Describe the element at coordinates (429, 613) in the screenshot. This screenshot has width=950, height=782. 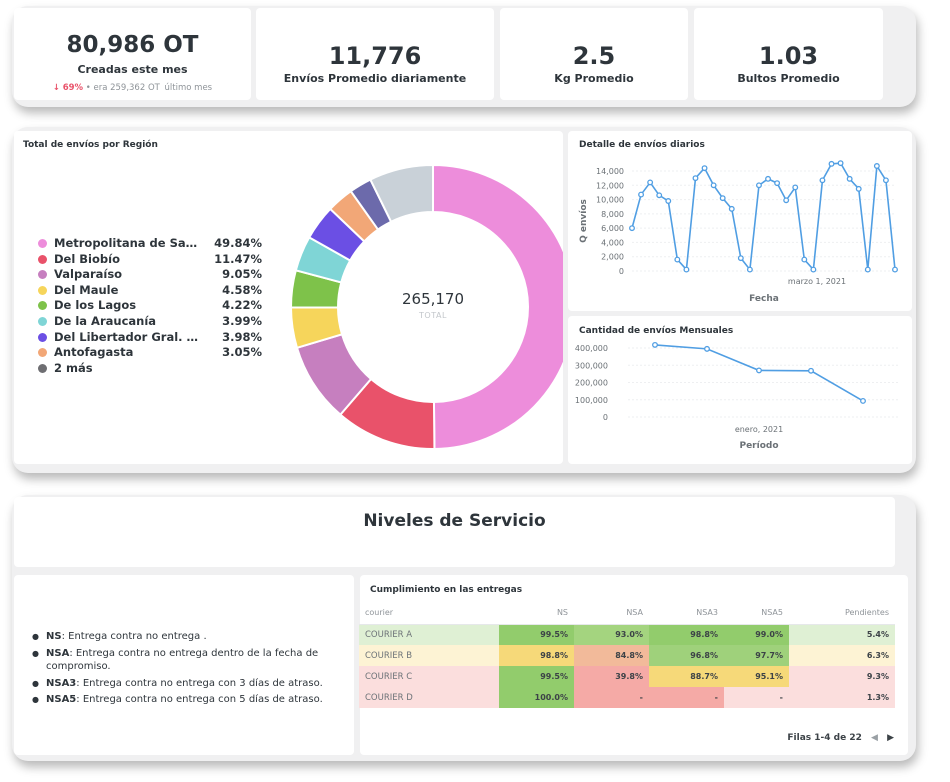
I see `column-header: courier` at that location.